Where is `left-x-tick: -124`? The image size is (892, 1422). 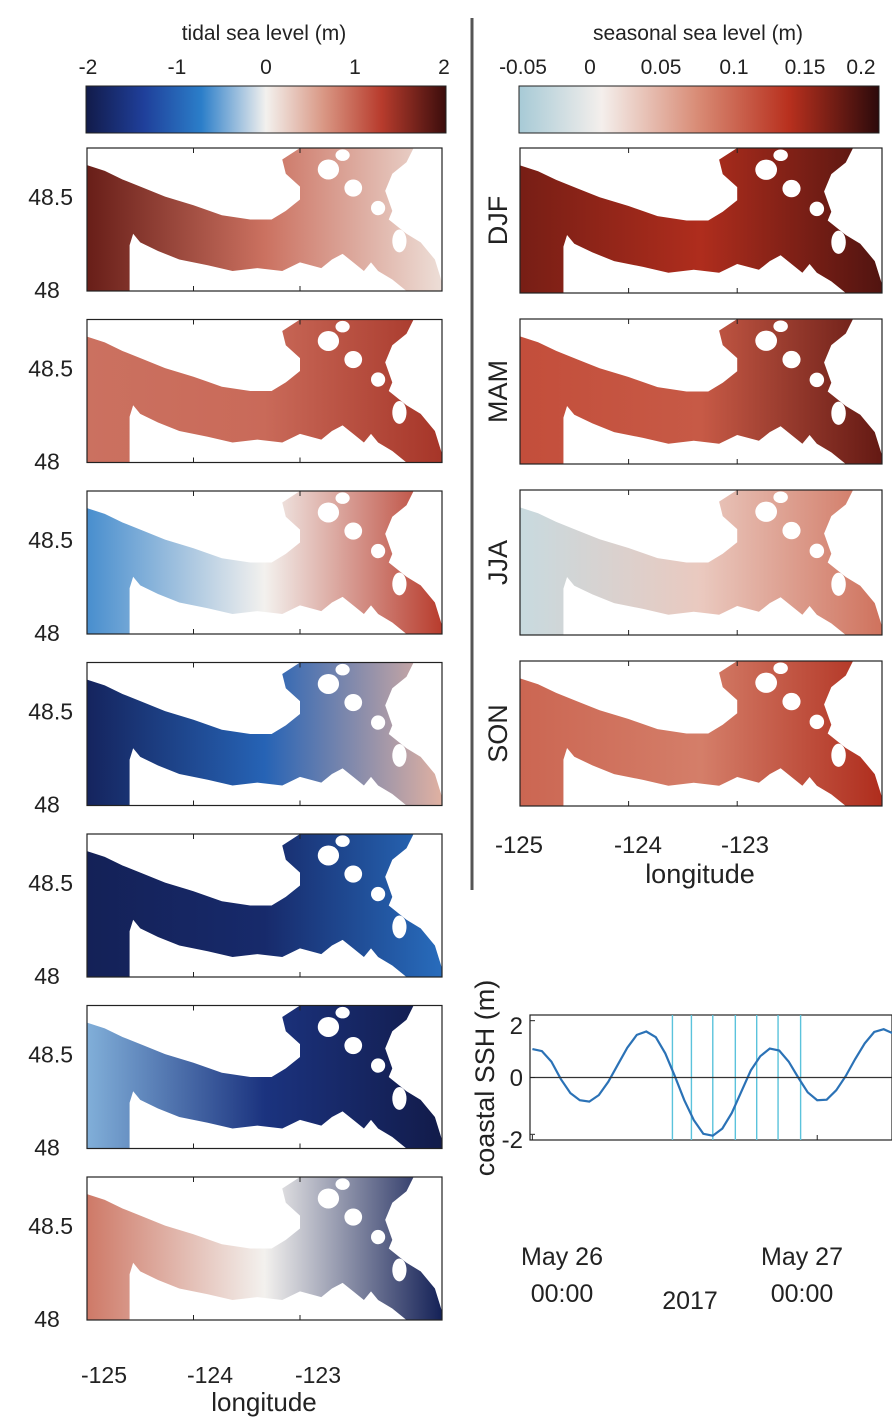 left-x-tick: -124 is located at coordinates (210, 1375).